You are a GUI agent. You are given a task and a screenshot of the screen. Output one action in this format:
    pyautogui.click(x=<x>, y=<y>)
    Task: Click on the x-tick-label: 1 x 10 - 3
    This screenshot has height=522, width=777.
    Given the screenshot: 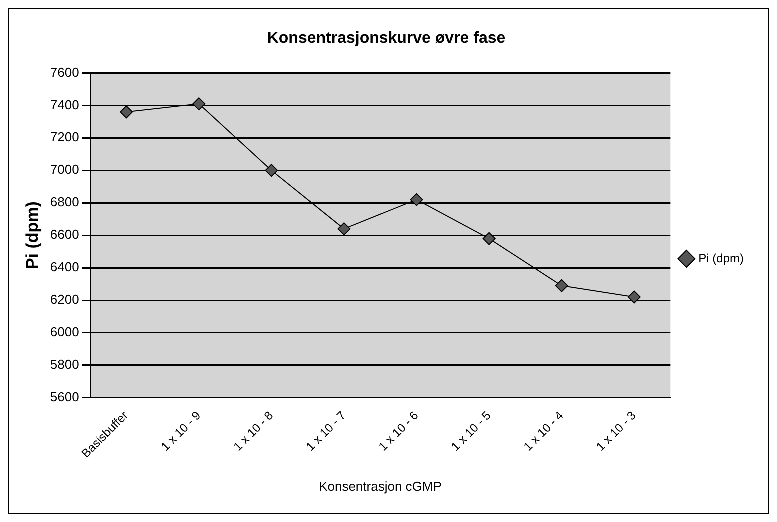 What is the action you would take?
    pyautogui.click(x=617, y=431)
    